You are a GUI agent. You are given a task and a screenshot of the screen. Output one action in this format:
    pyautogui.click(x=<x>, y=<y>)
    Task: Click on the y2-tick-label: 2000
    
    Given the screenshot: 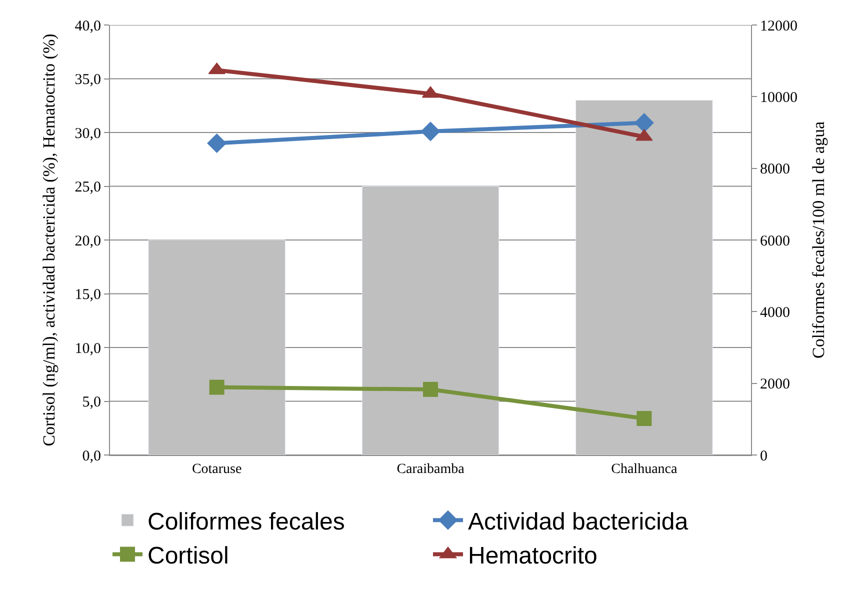 What is the action you would take?
    pyautogui.click(x=775, y=384)
    